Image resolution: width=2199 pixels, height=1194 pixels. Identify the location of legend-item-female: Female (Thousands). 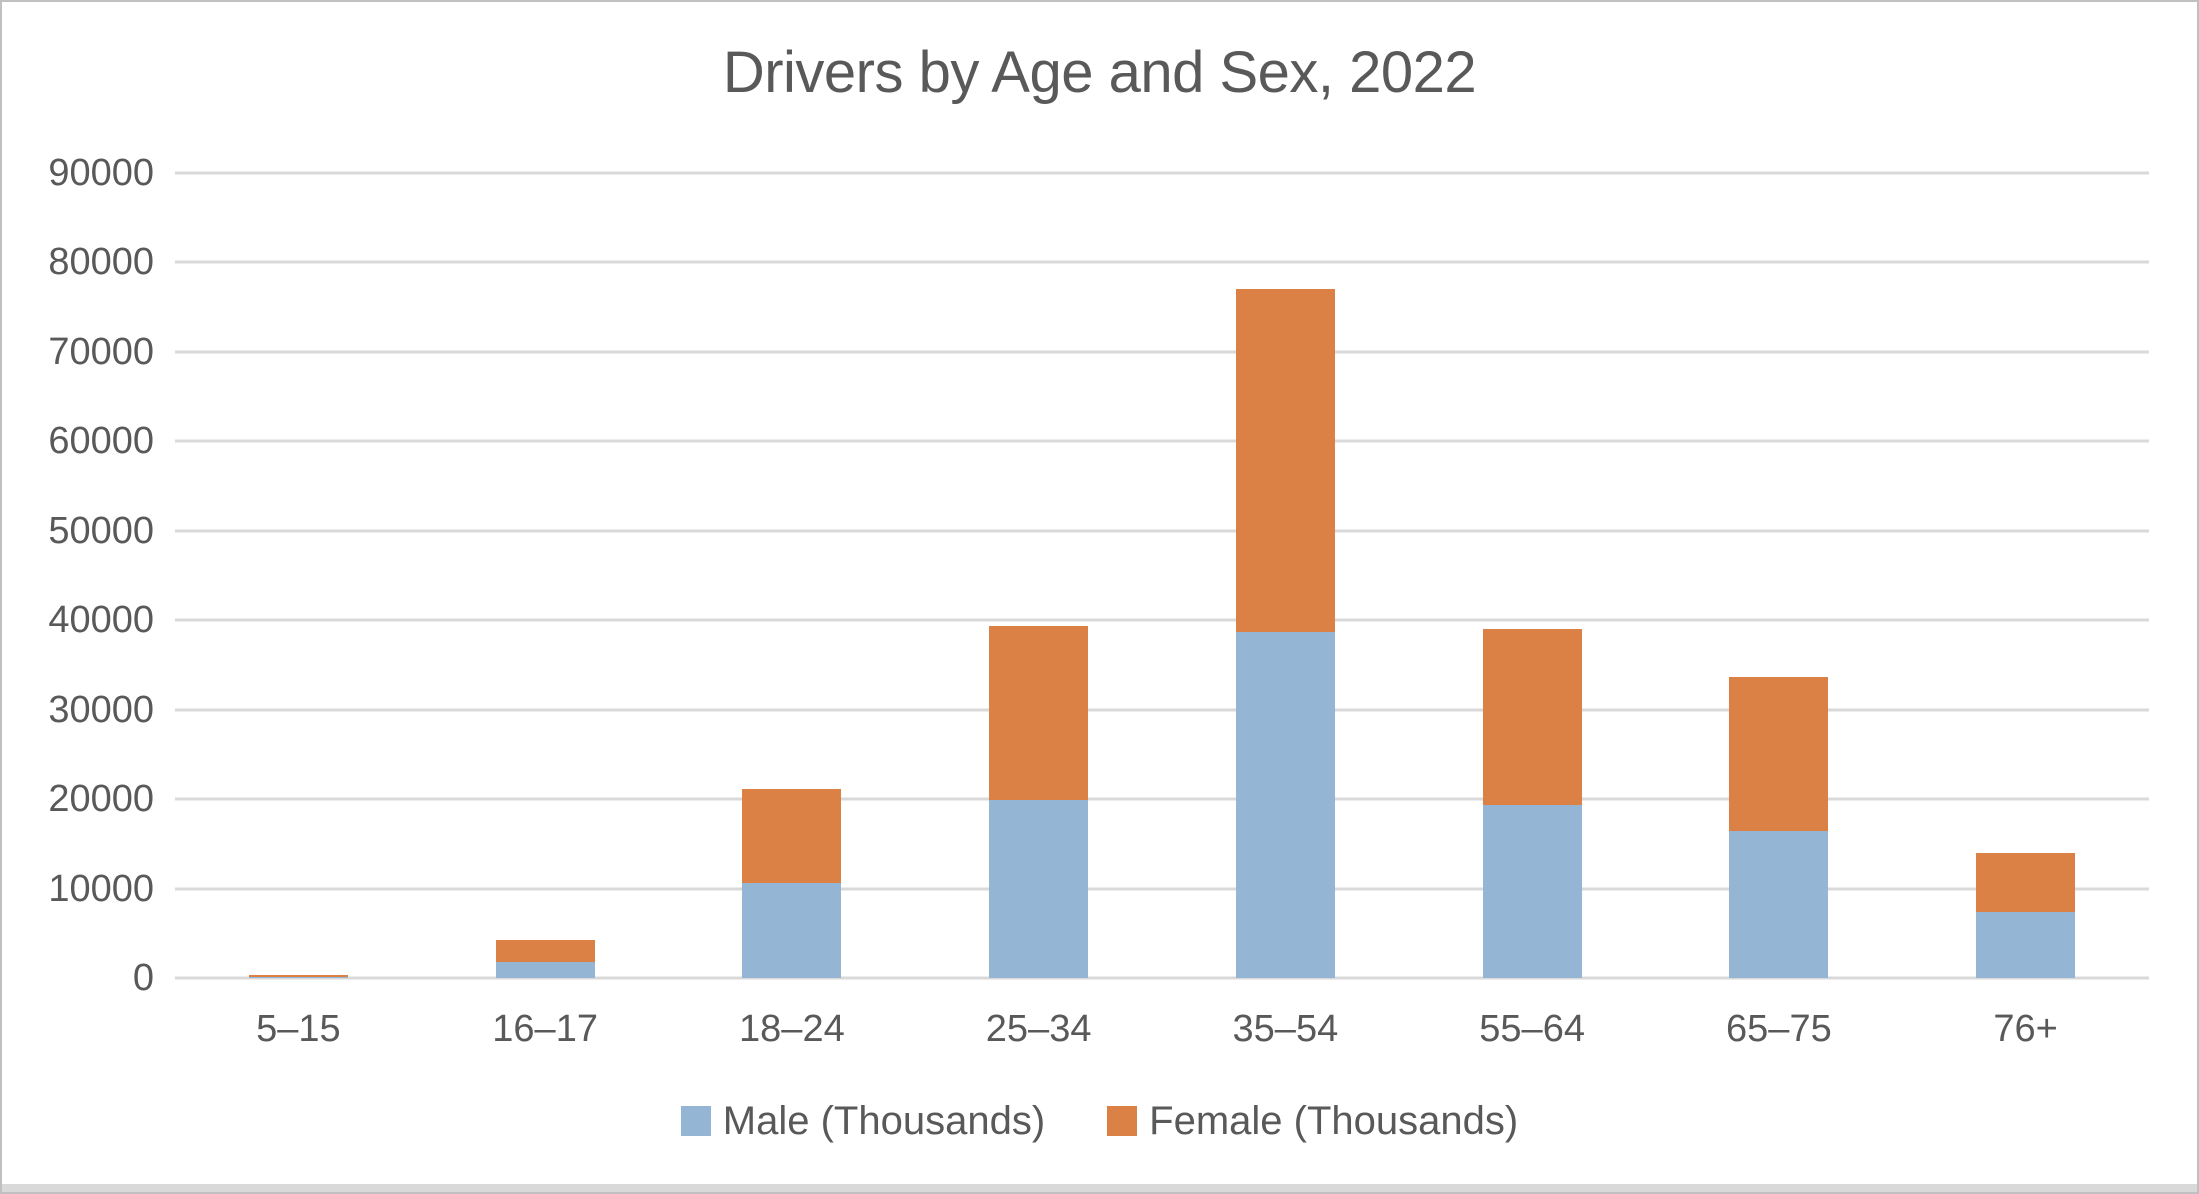
(1312, 1121).